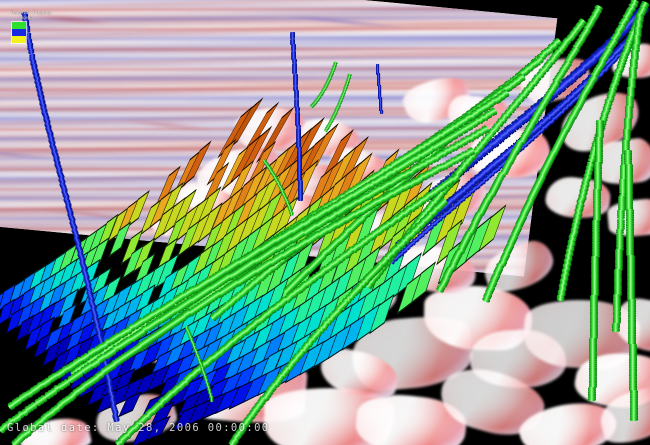  I want to click on green-swatch, so click(19, 26).